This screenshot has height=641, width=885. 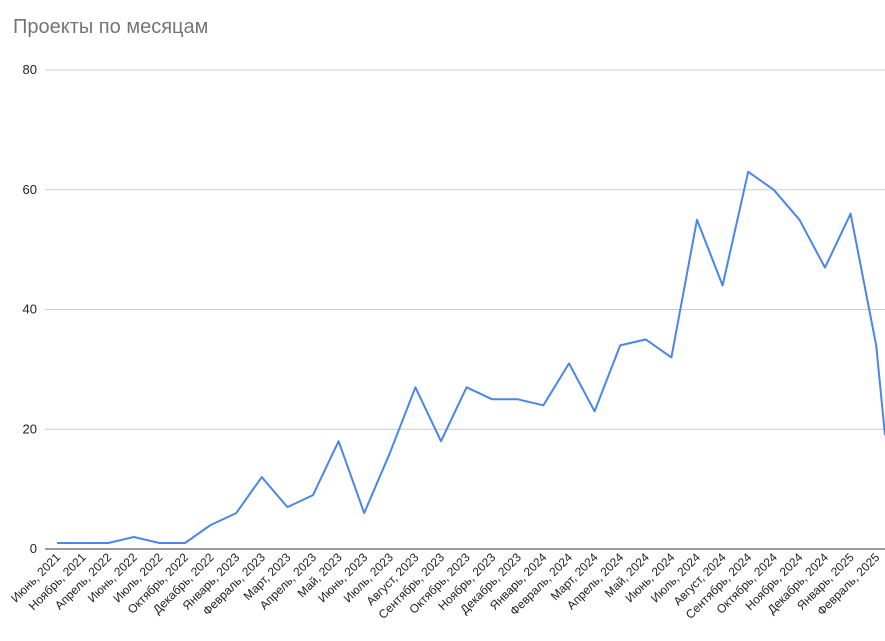 I want to click on y-axis-ticks: 0 20 40 60 80, so click(x=30, y=309).